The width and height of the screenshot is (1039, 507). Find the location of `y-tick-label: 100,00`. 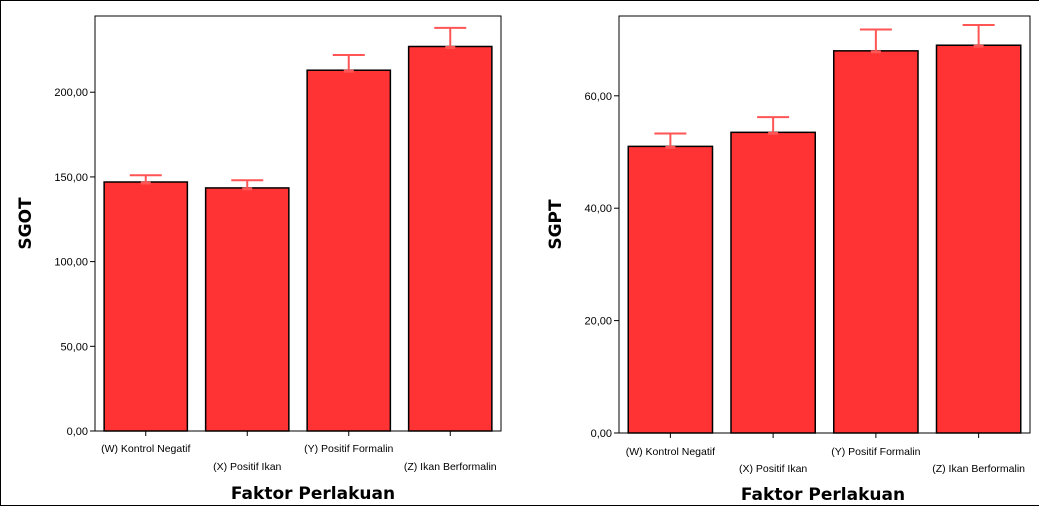

y-tick-label: 100,00 is located at coordinates (71, 263).